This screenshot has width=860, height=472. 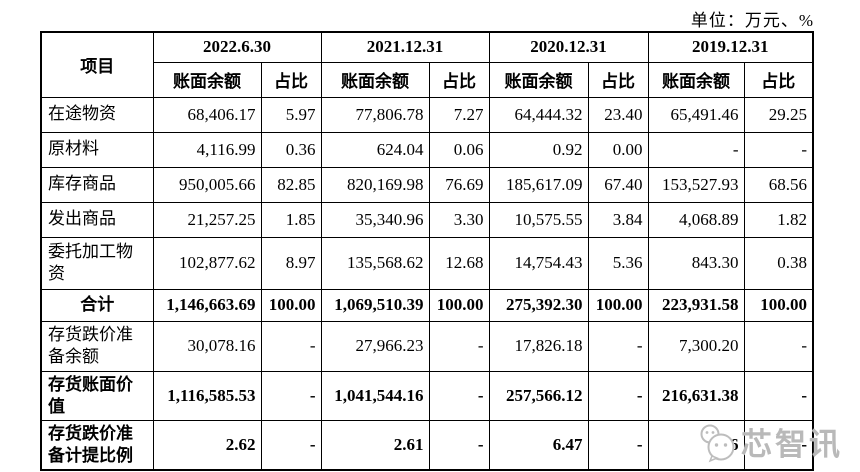 I want to click on cell-p2022-balance: 1,116,585.53, so click(x=207, y=395).